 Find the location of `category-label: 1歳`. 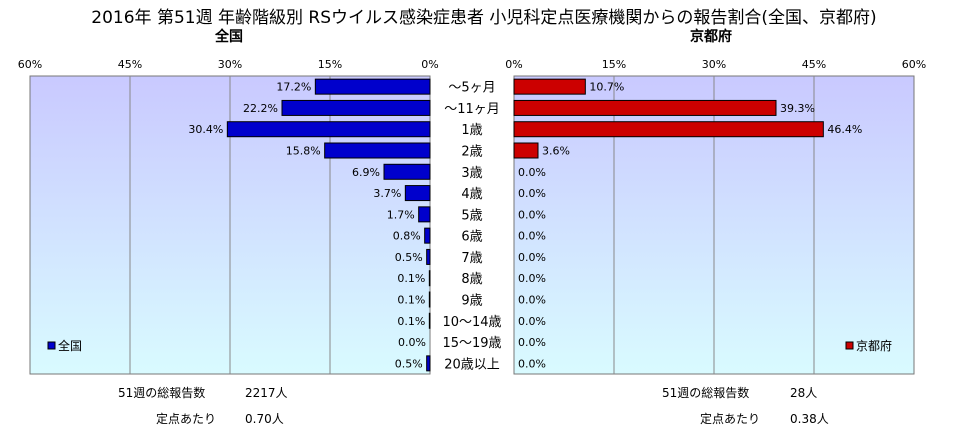

category-label: 1歳 is located at coordinates (471, 130).